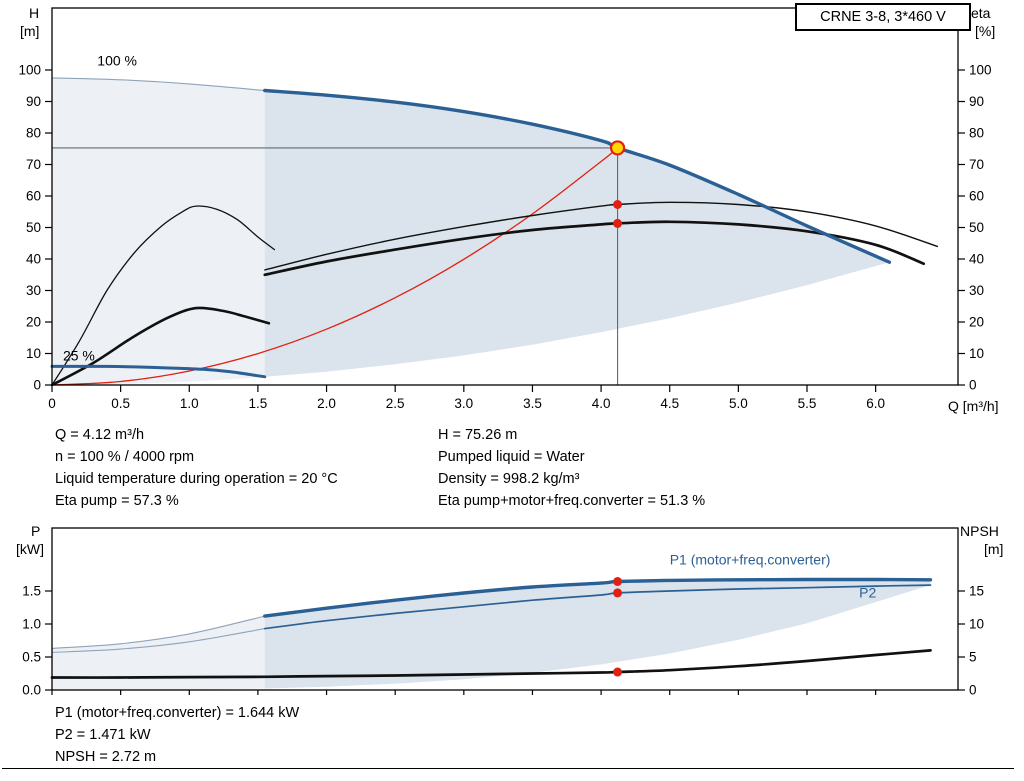  I want to click on svg-text: 25 %, so click(79, 355).